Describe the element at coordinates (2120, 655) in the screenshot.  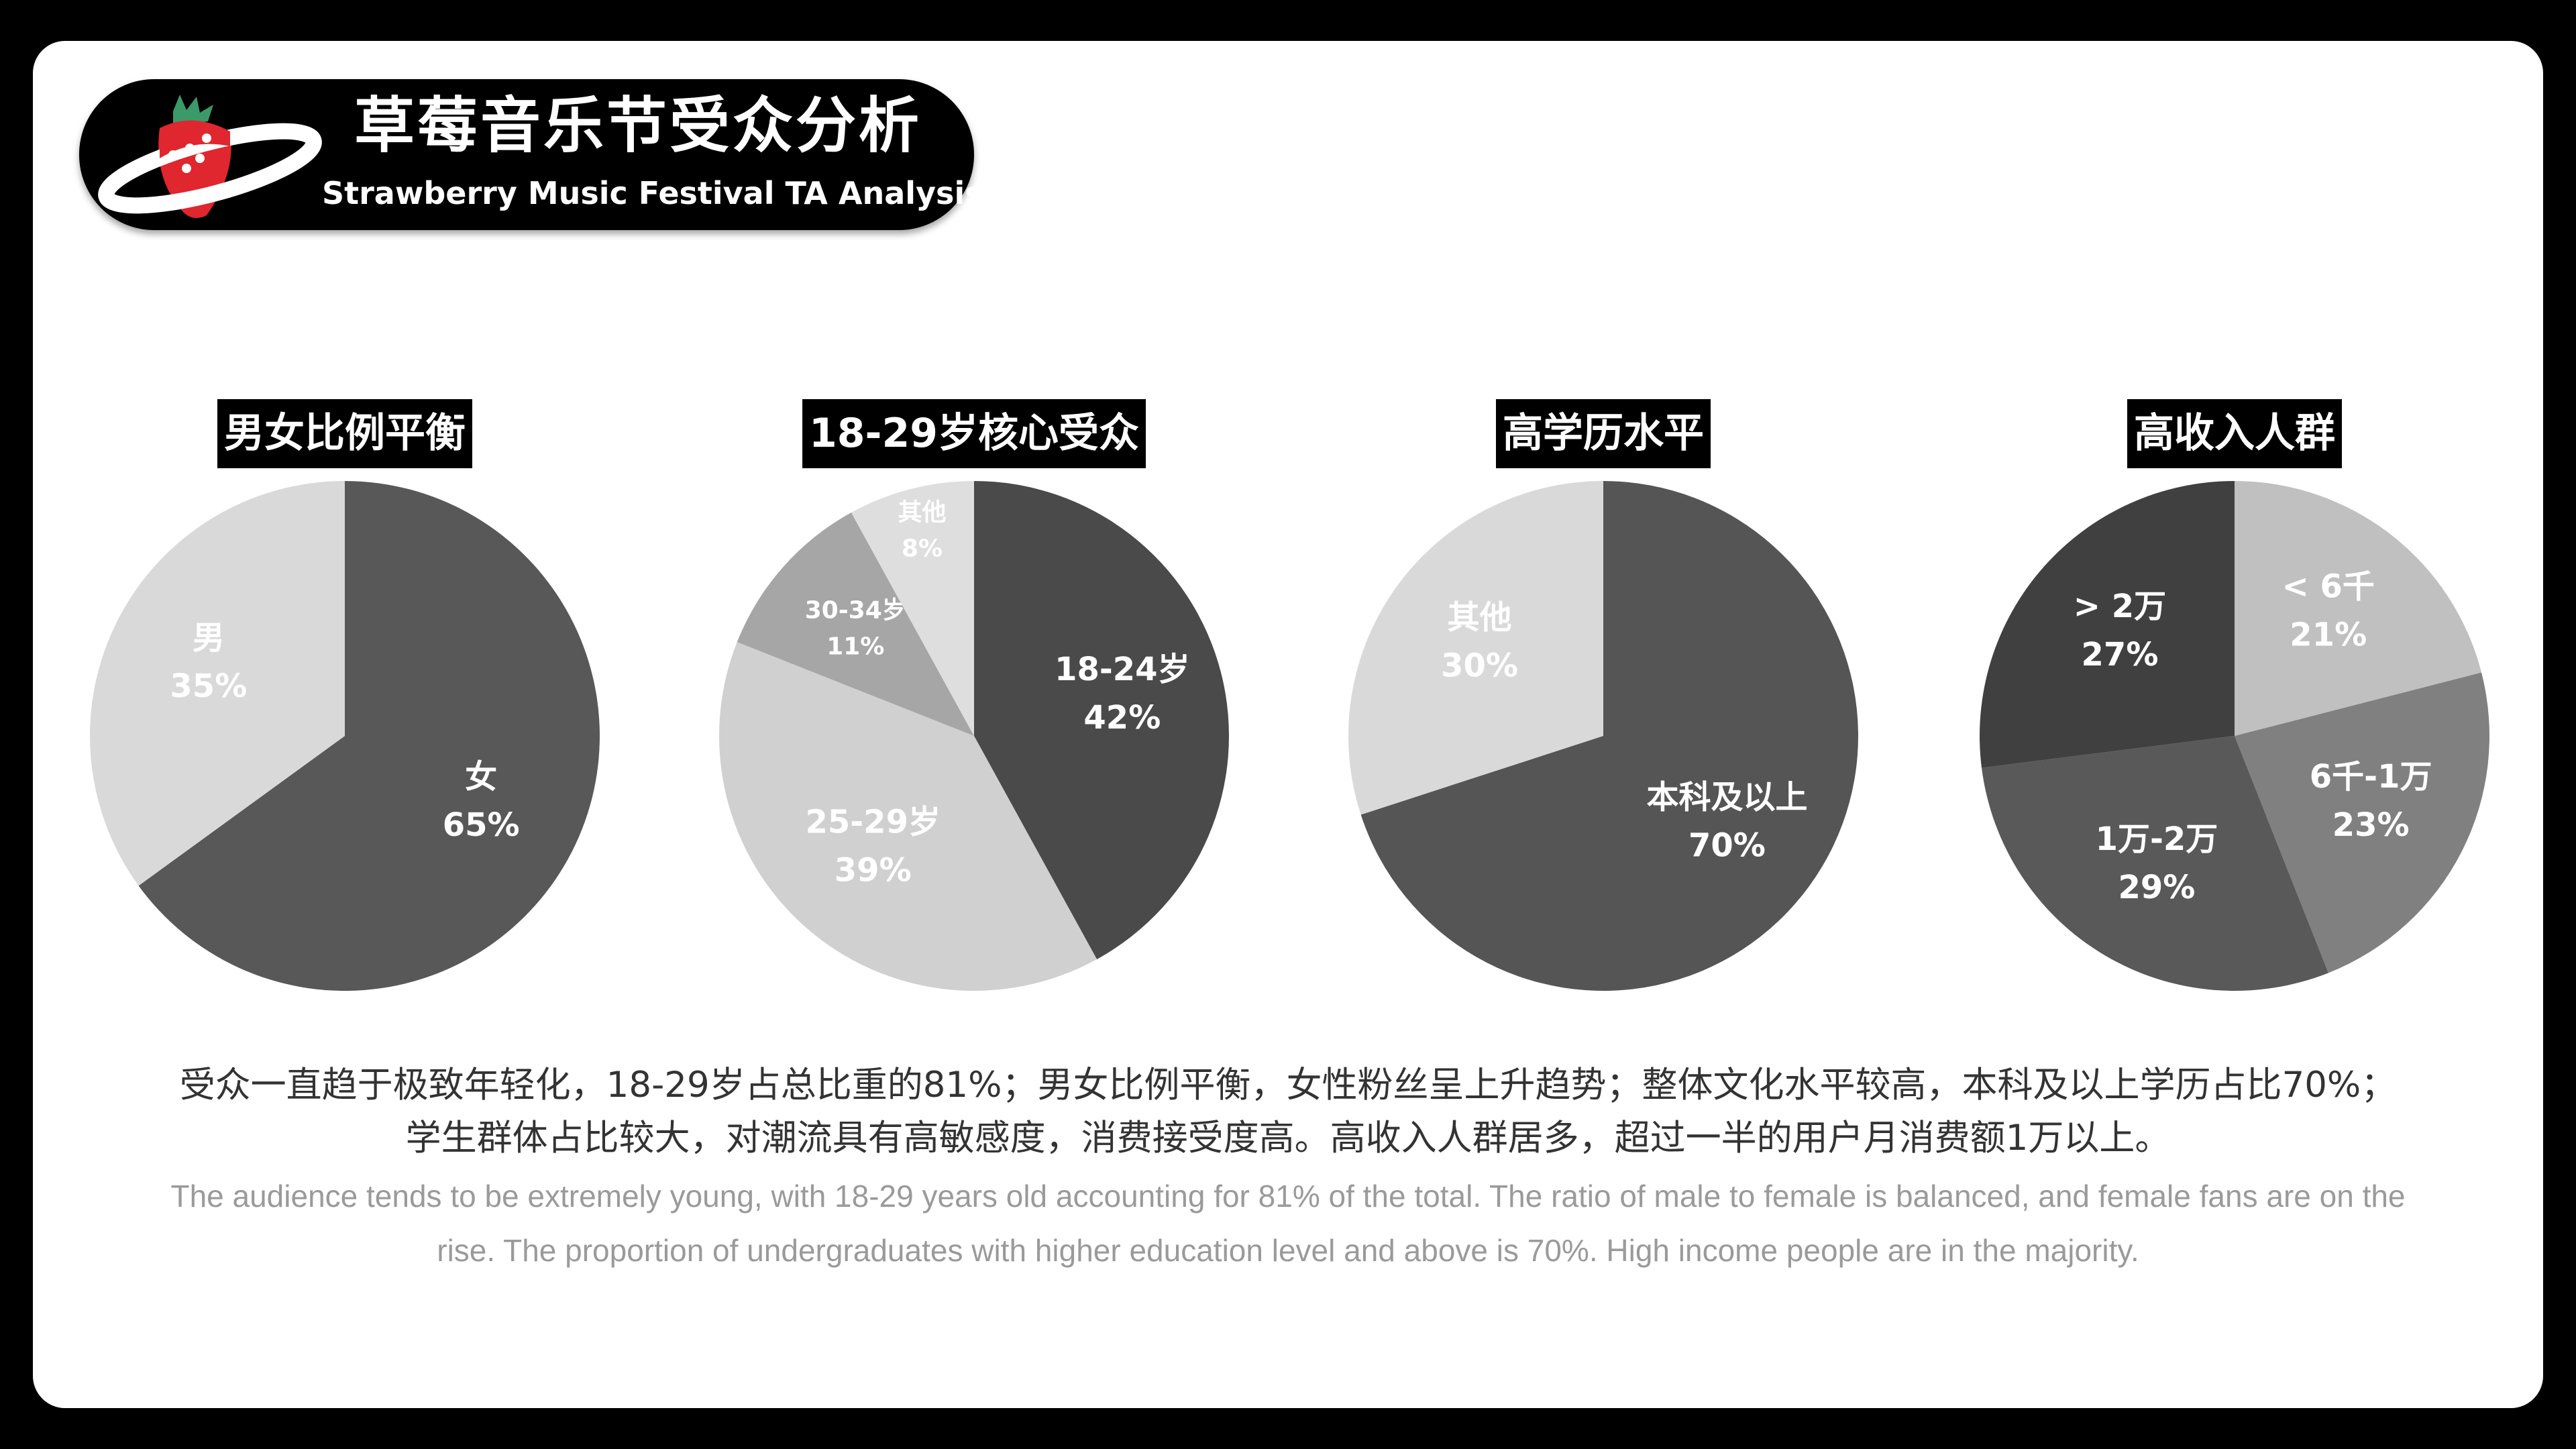
I see `pie-value-income-3: 27%` at that location.